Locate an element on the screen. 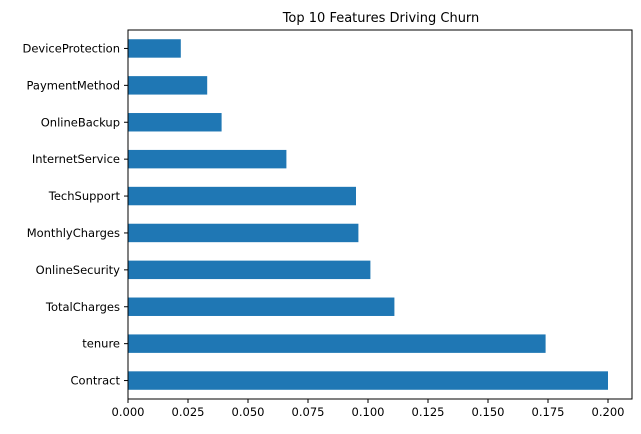 The height and width of the screenshot is (434, 641). x-tick-label: 0.100 is located at coordinates (368, 412).